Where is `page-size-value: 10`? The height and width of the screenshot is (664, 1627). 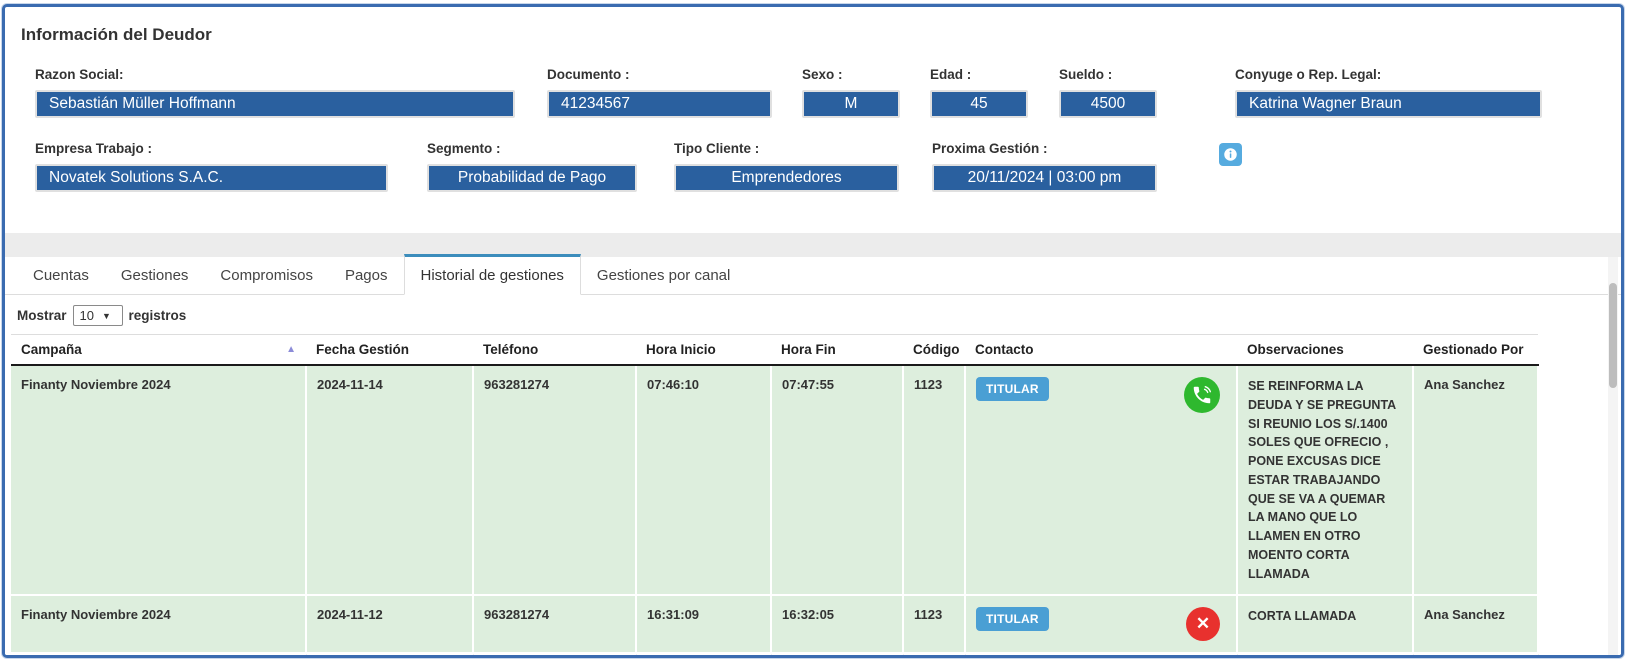 page-size-value: 10 is located at coordinates (86, 315).